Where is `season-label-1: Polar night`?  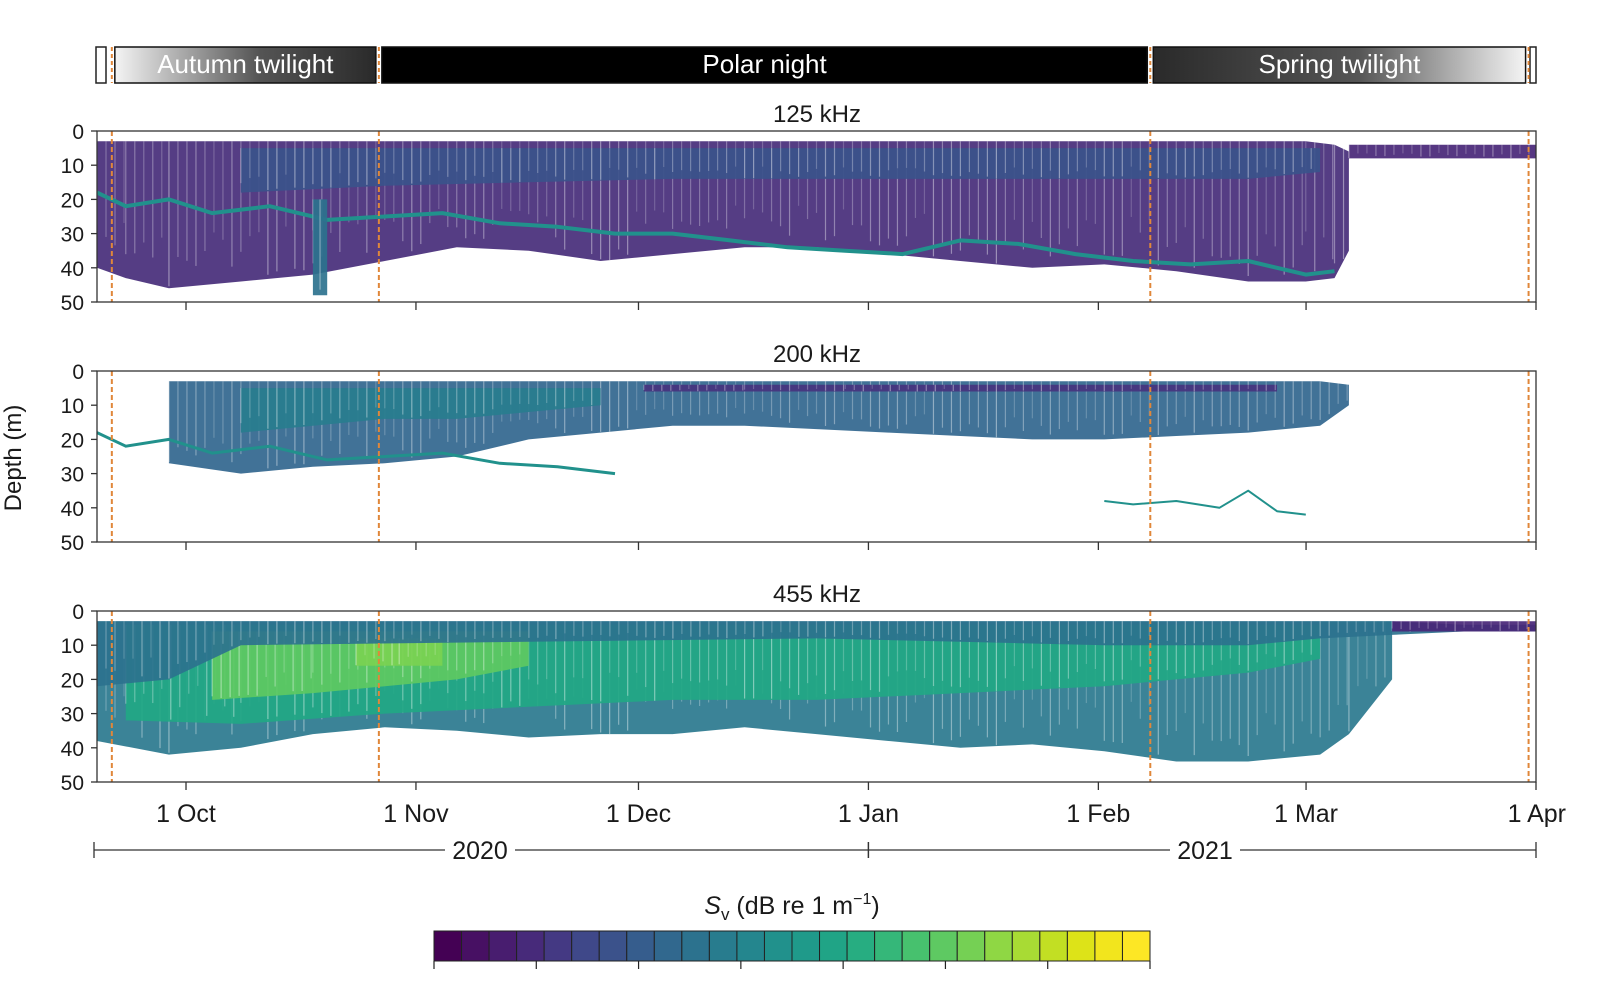
season-label-1: Polar night is located at coordinates (764, 64).